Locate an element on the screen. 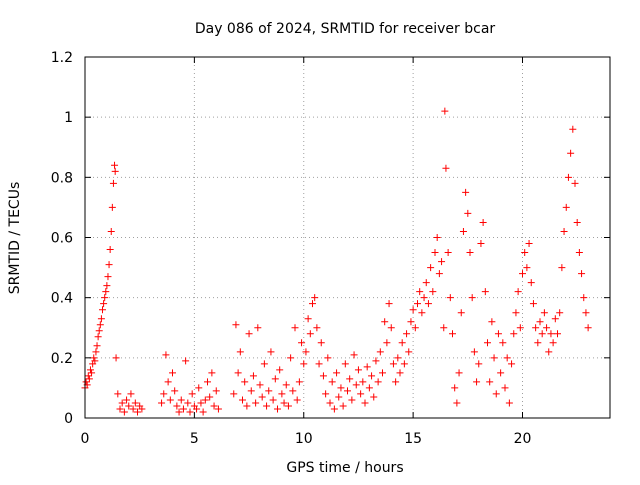 The width and height of the screenshot is (640, 485). y-tick-label: 0 is located at coordinates (68, 419).